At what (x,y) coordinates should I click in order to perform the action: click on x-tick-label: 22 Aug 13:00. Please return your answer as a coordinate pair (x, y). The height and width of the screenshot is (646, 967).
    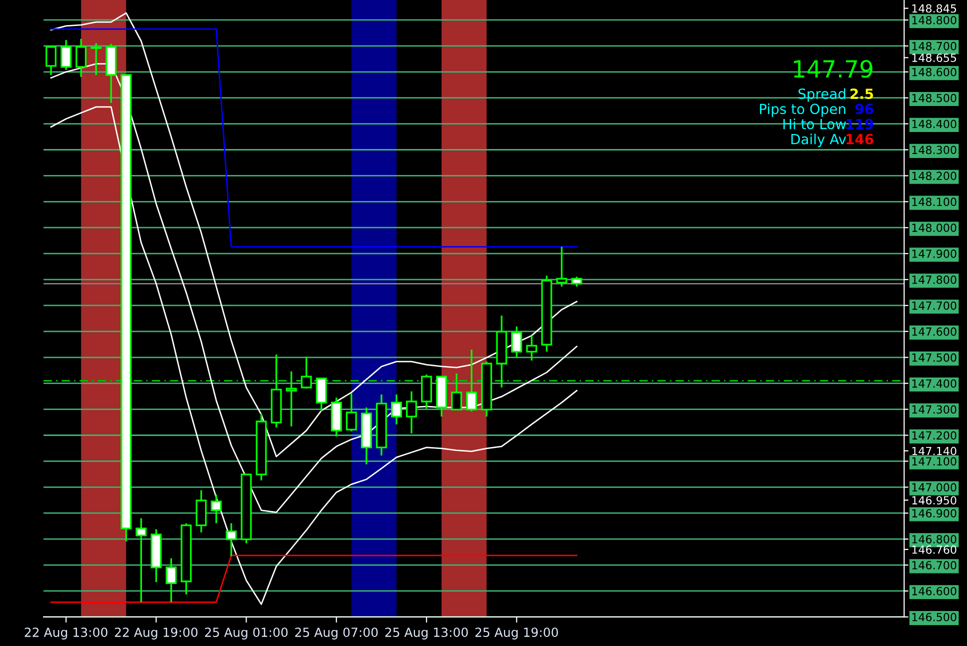
    Looking at the image, I should click on (66, 634).